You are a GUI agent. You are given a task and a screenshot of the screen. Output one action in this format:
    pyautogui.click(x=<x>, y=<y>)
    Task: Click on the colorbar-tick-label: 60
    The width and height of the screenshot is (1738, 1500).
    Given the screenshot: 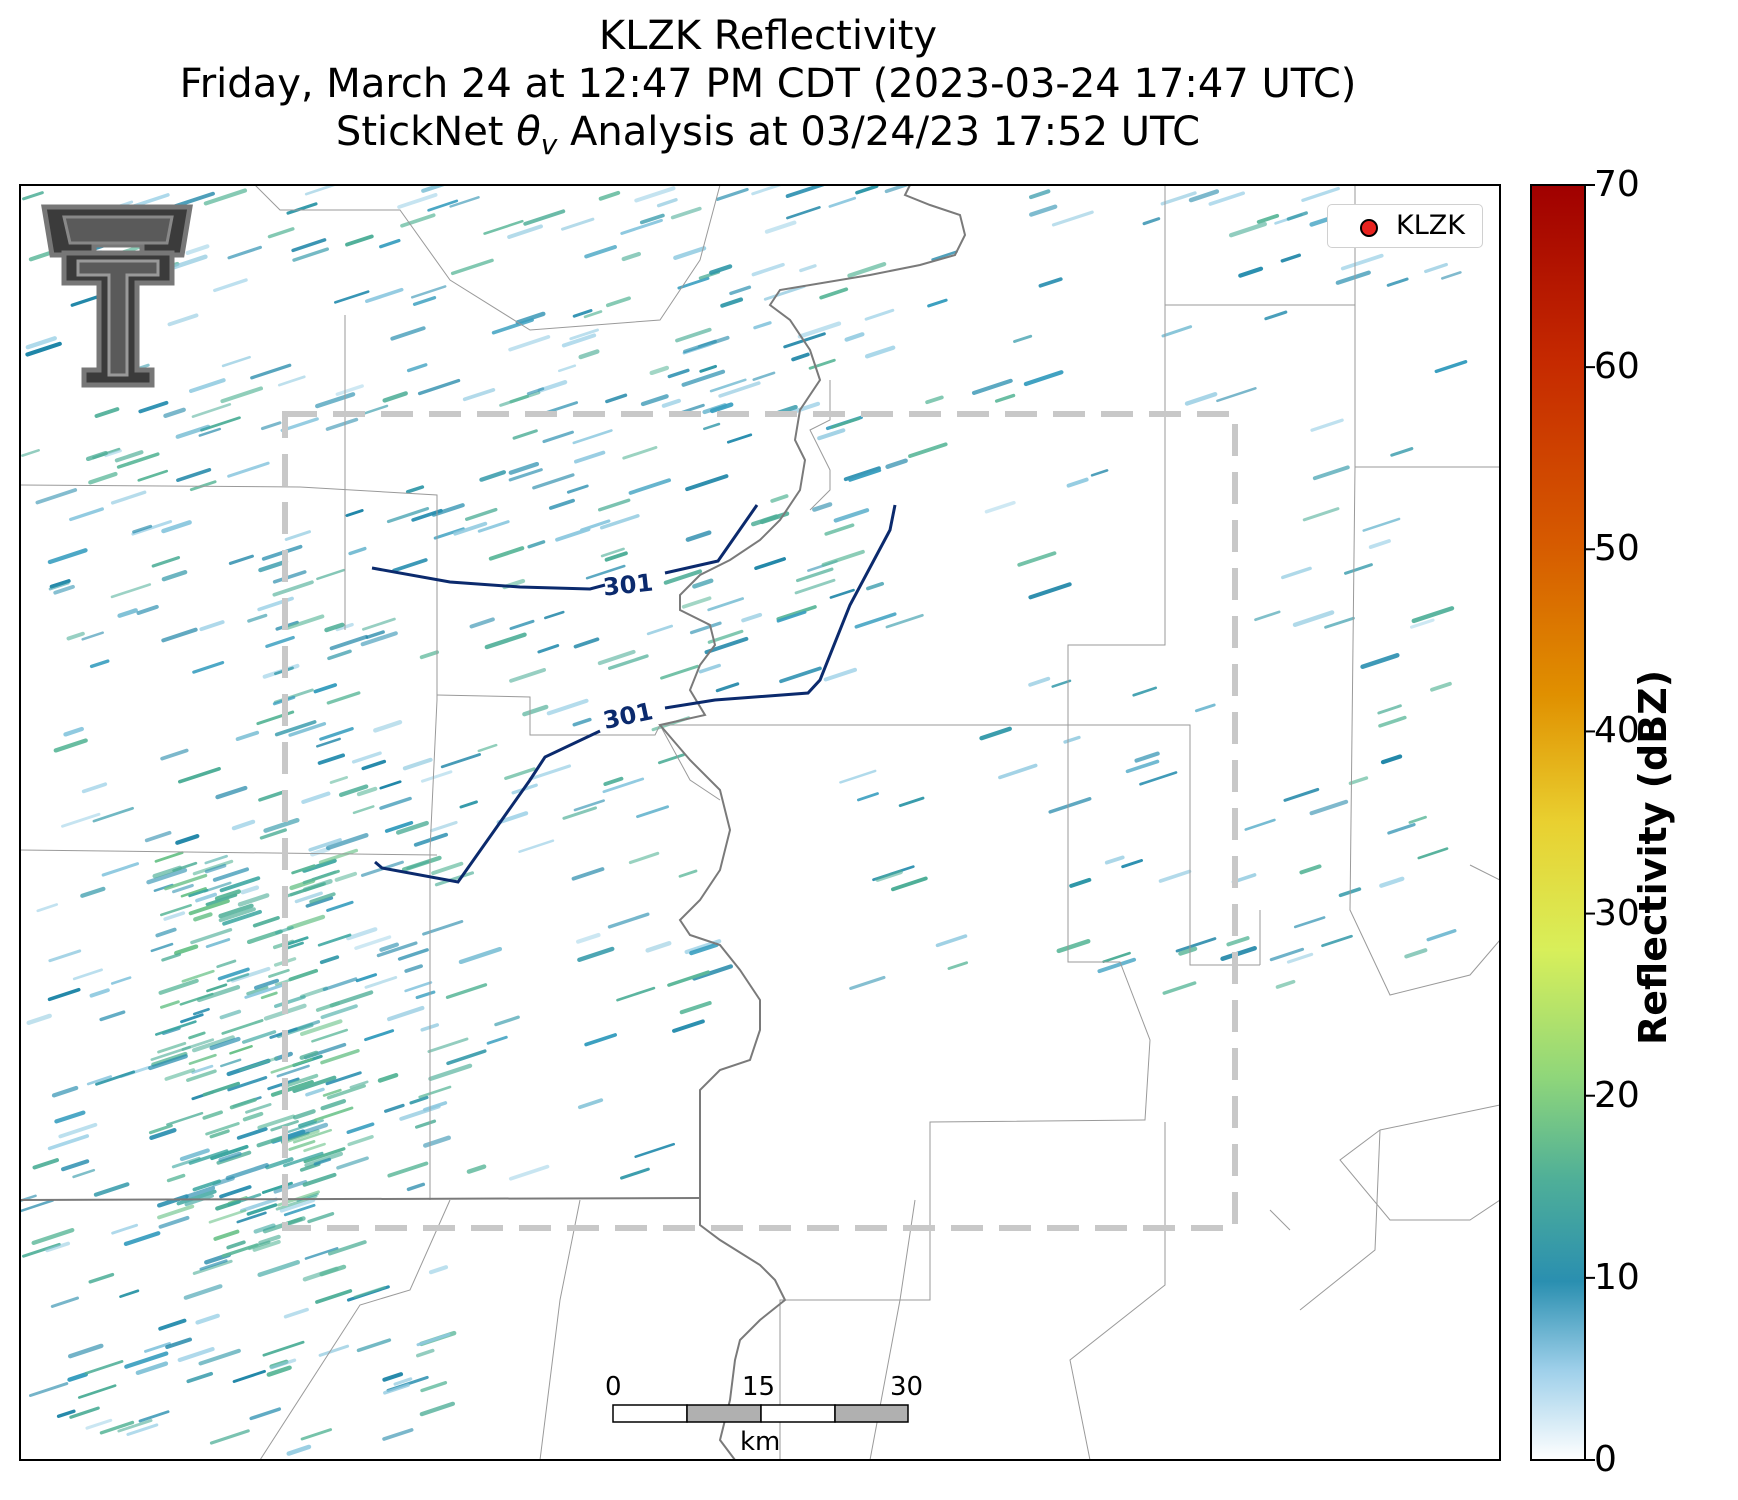 What is the action you would take?
    pyautogui.click(x=1617, y=367)
    